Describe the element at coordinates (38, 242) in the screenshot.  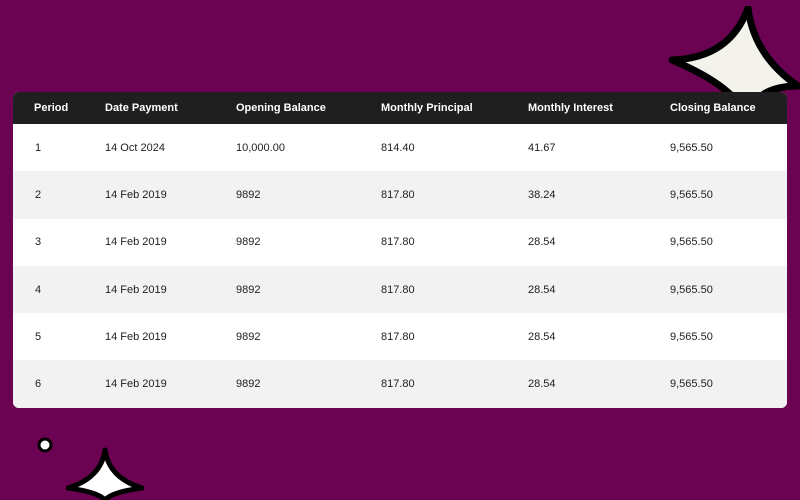
I see `cell-period: 3` at that location.